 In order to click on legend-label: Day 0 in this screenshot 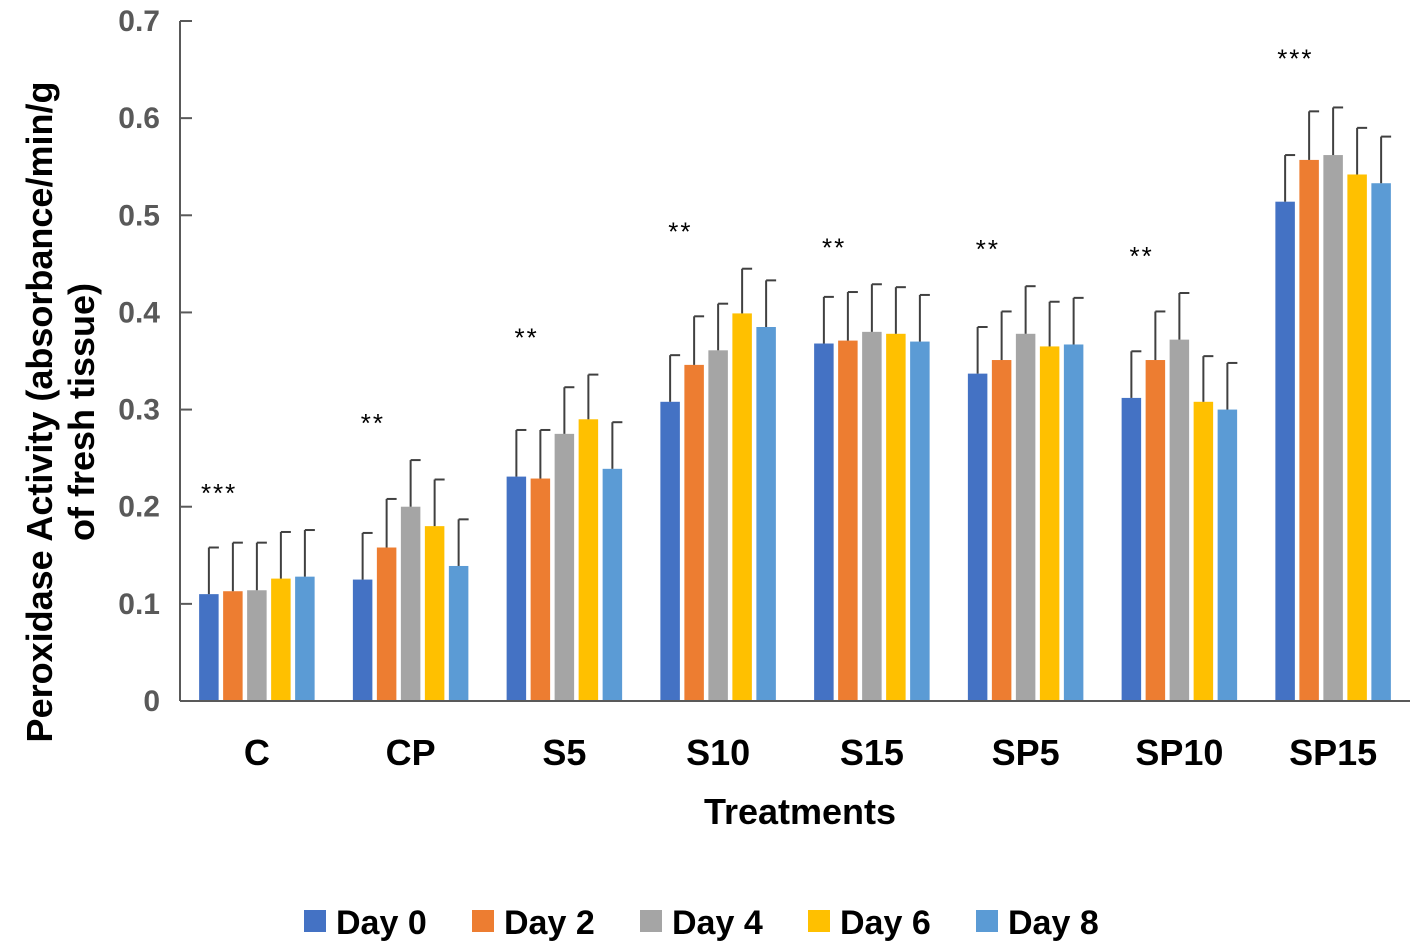, I will do `click(381, 923)`.